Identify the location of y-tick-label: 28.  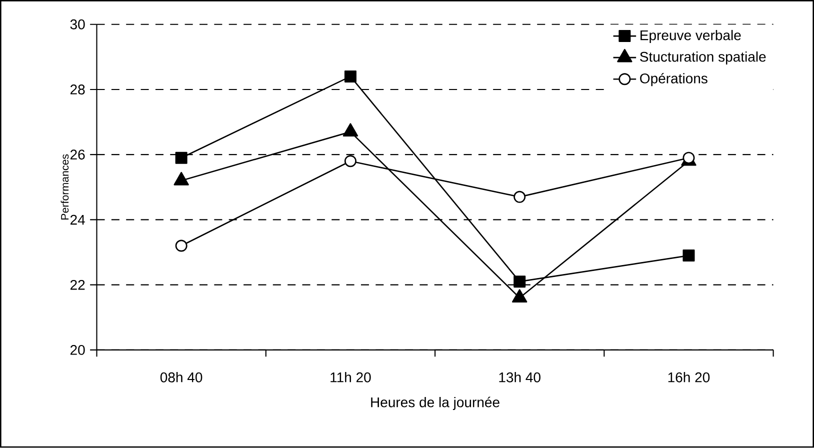
(77, 89).